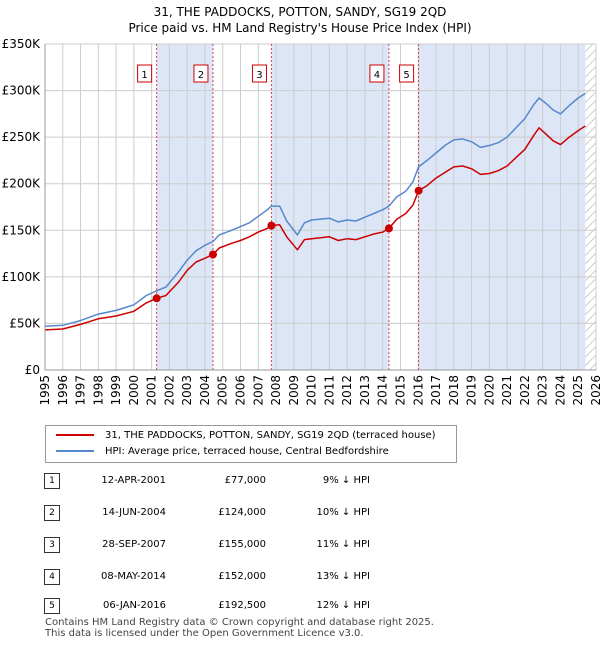 The height and width of the screenshot is (650, 600). What do you see at coordinates (300, 480) in the screenshot?
I see `table-row: 1 12-APR-2001 £77,000 9% ↓ HPI` at bounding box center [300, 480].